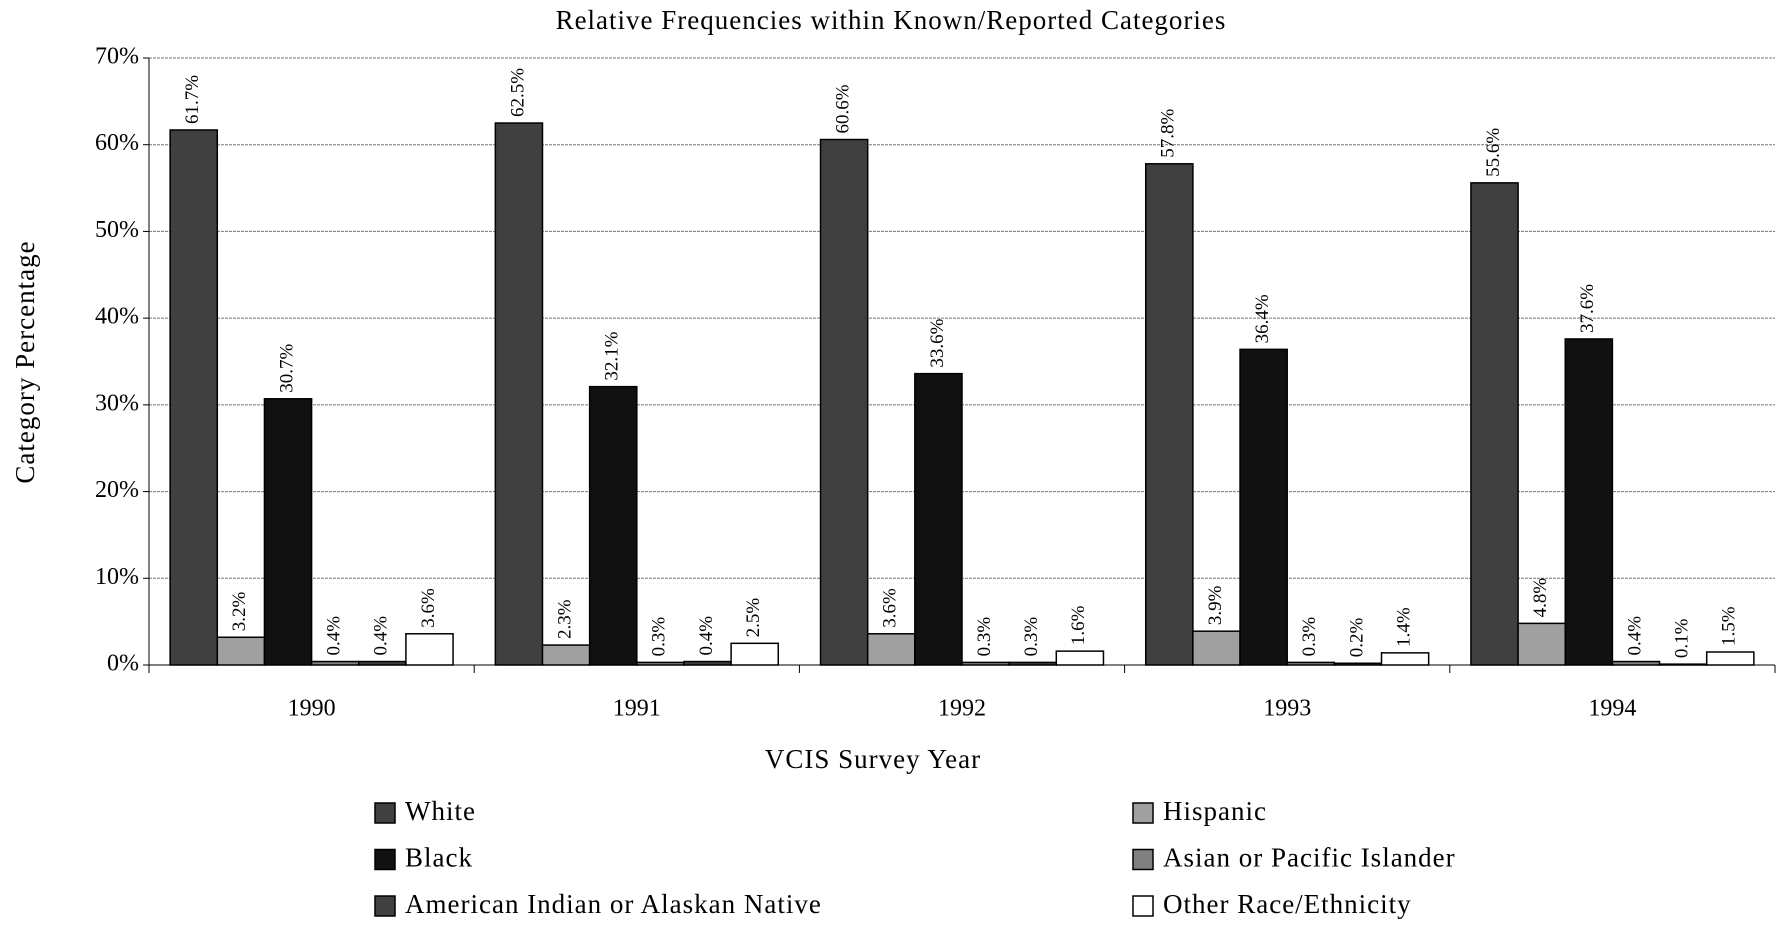  I want to click on x-tick-label: 1990, so click(312, 709).